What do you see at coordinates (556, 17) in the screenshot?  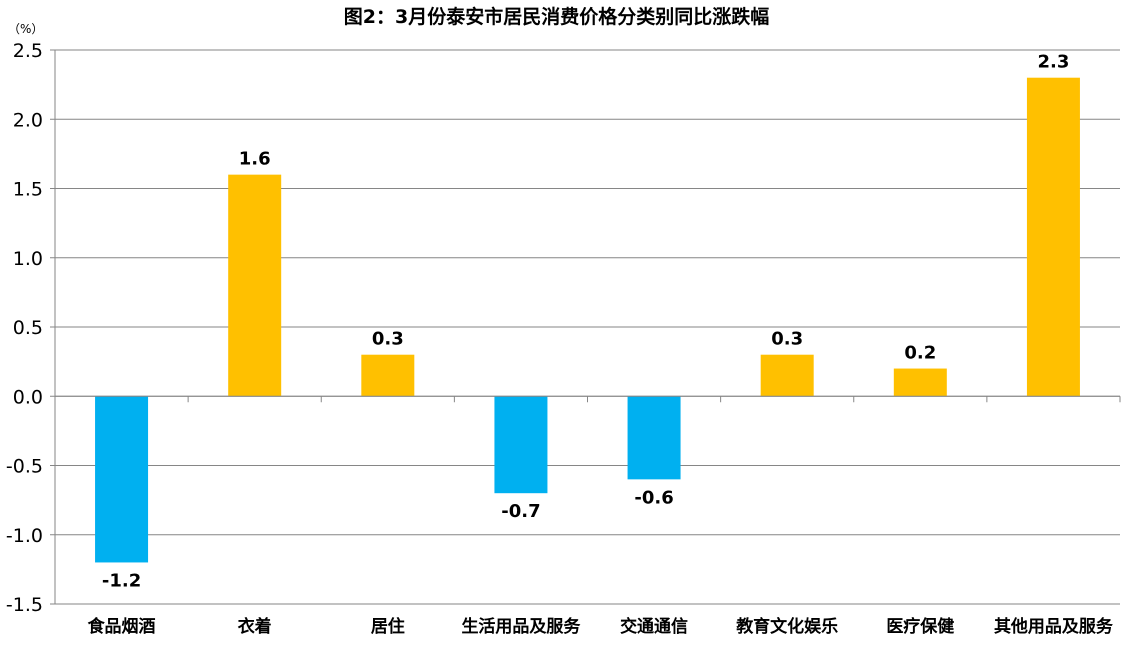 I see `chart-title: 图2：3月份泰安市居民消费价格分类别同比涨跌幅` at bounding box center [556, 17].